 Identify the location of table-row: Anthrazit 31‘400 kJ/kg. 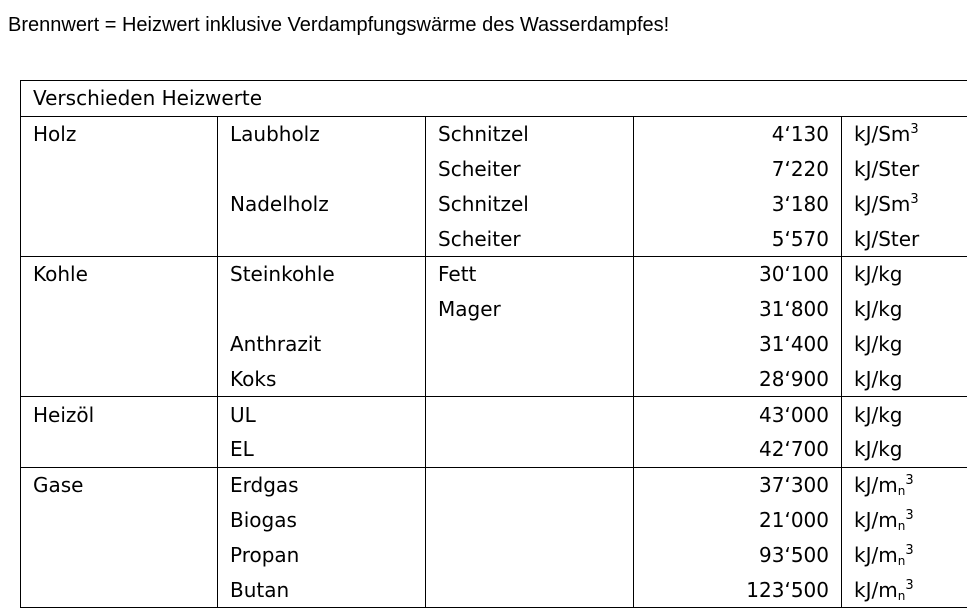
(493, 344).